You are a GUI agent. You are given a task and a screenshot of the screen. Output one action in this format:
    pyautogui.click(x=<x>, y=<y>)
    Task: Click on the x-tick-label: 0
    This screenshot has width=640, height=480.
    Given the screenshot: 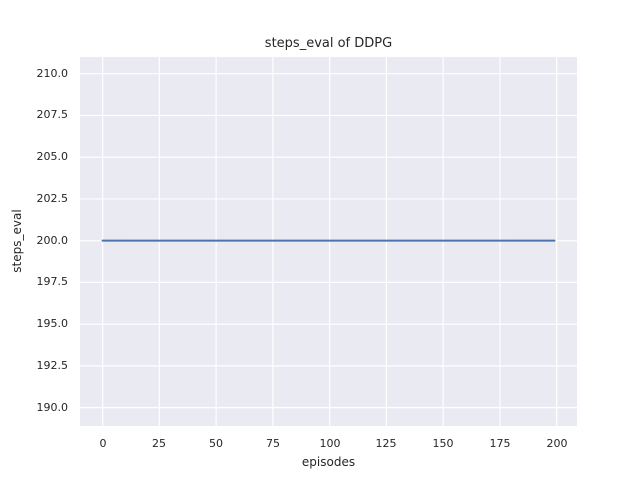 What is the action you would take?
    pyautogui.click(x=103, y=443)
    